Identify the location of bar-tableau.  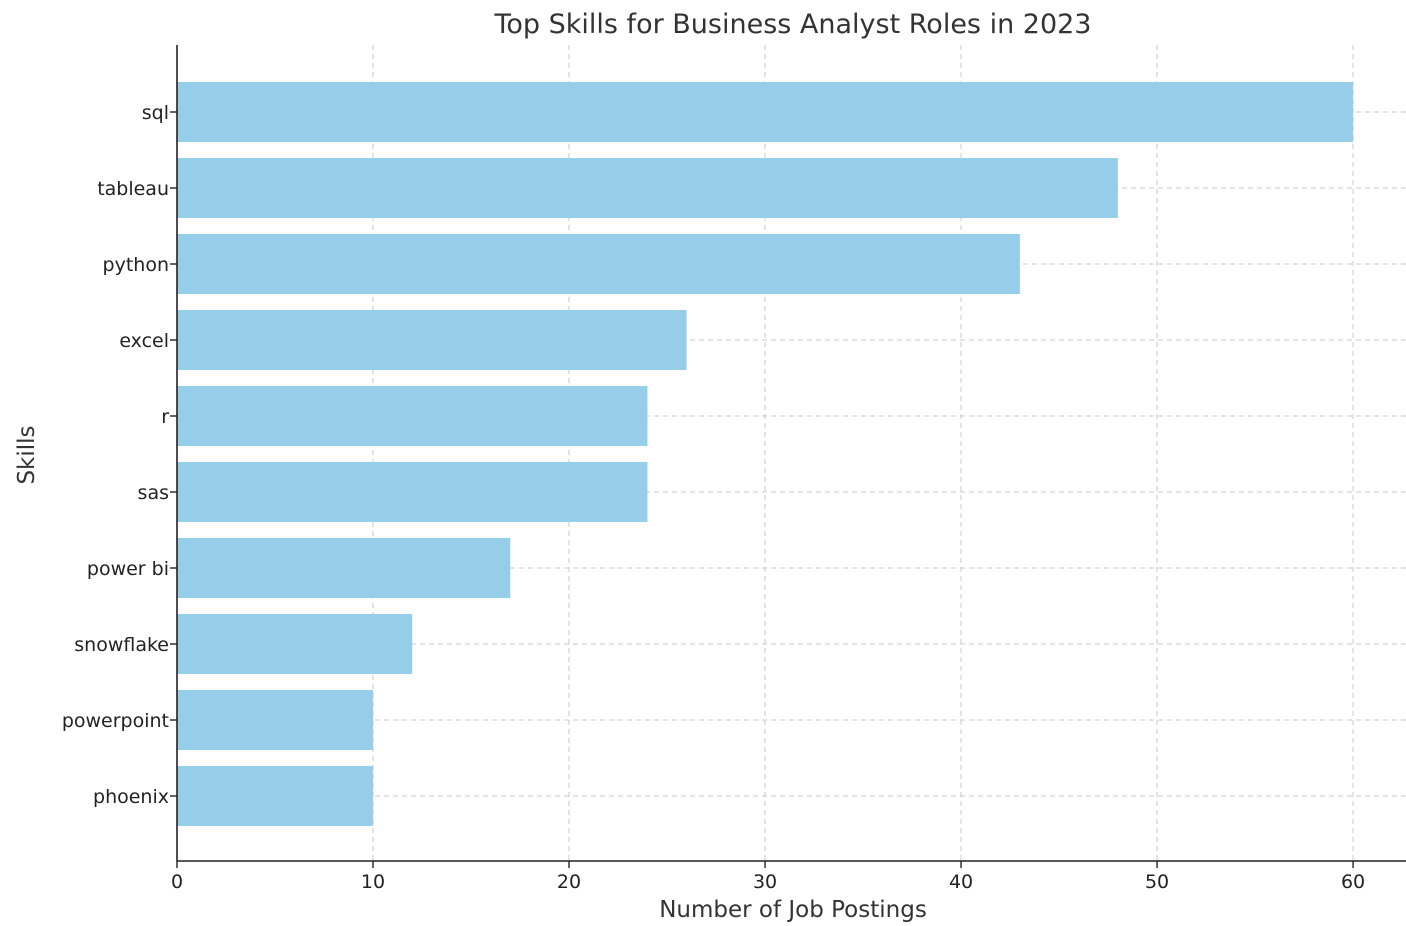
(647, 188).